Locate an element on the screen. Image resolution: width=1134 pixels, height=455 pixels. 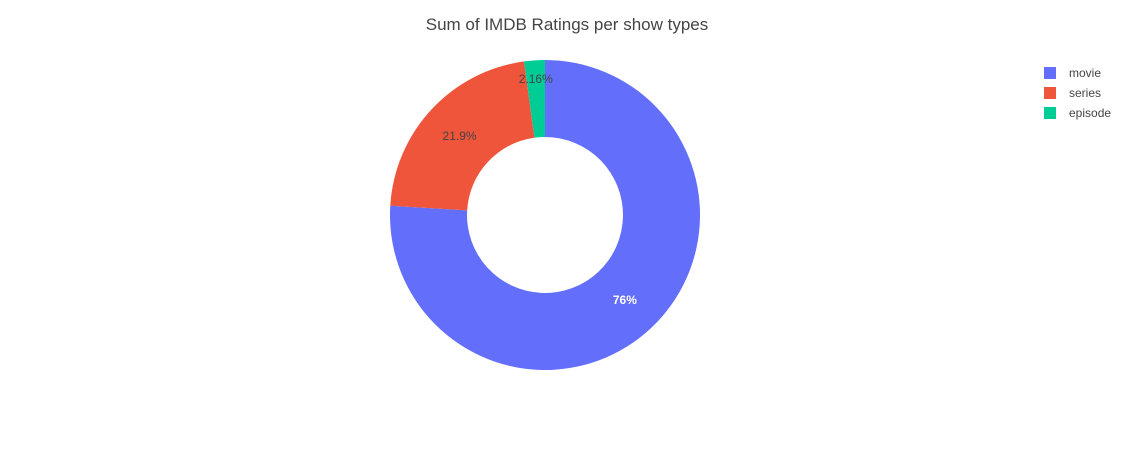
legend-swatch-episode is located at coordinates (1050, 113).